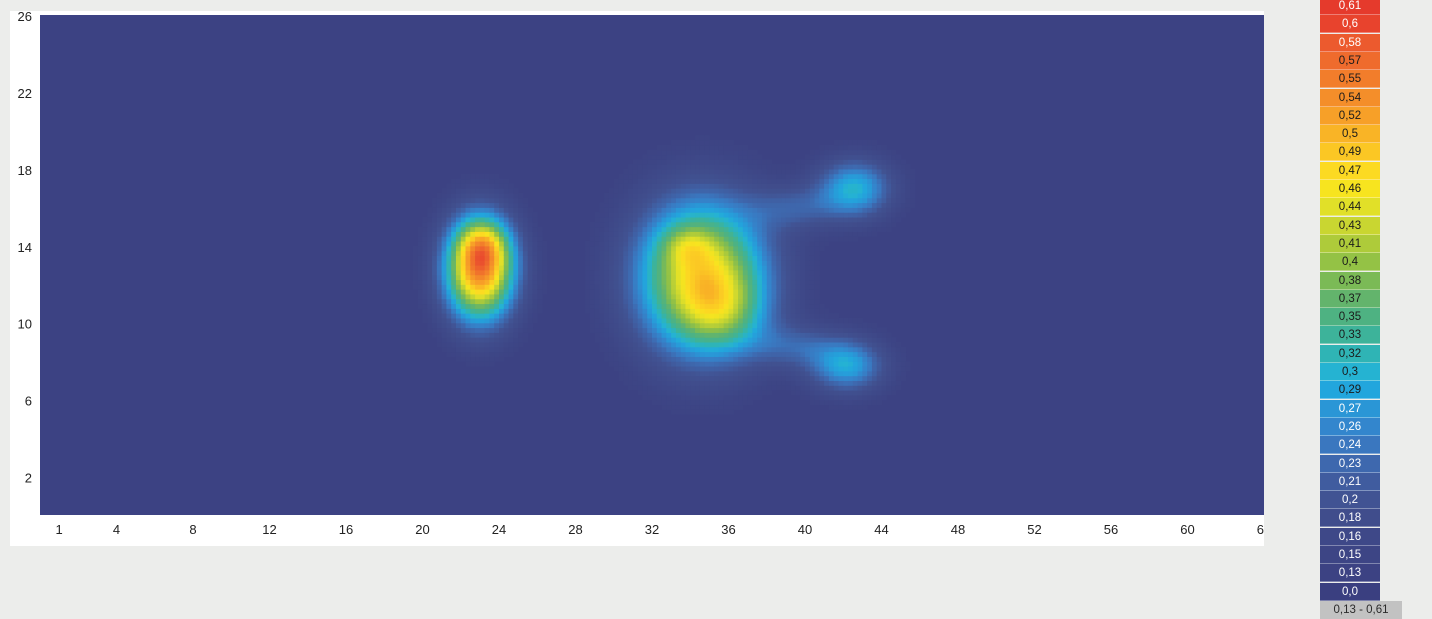 The width and height of the screenshot is (1432, 619). I want to click on y-tick-label: 14, so click(25, 247).